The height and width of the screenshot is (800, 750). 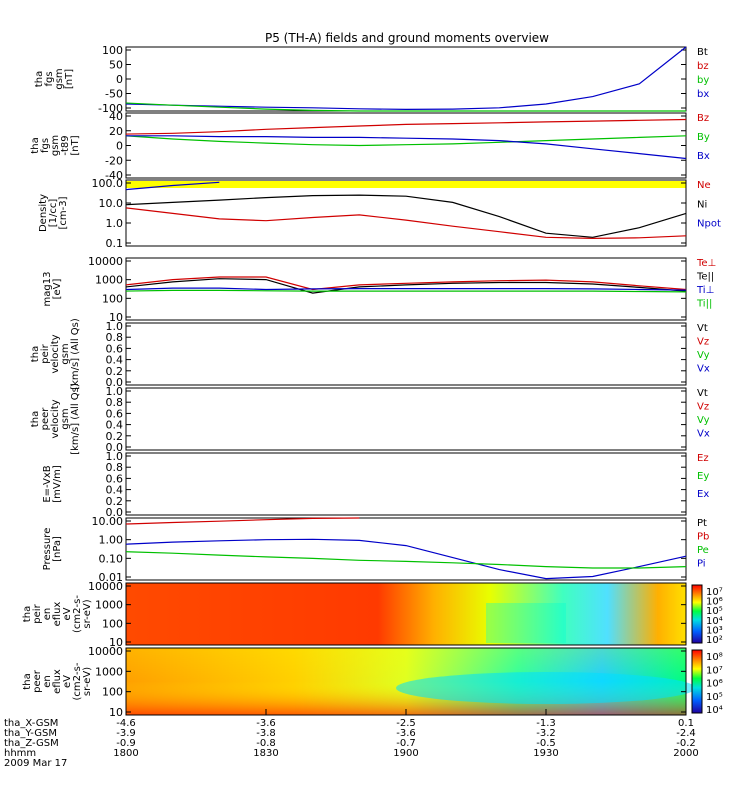 I want to click on y-axis-label-line: [mV/m], so click(x=57, y=484).